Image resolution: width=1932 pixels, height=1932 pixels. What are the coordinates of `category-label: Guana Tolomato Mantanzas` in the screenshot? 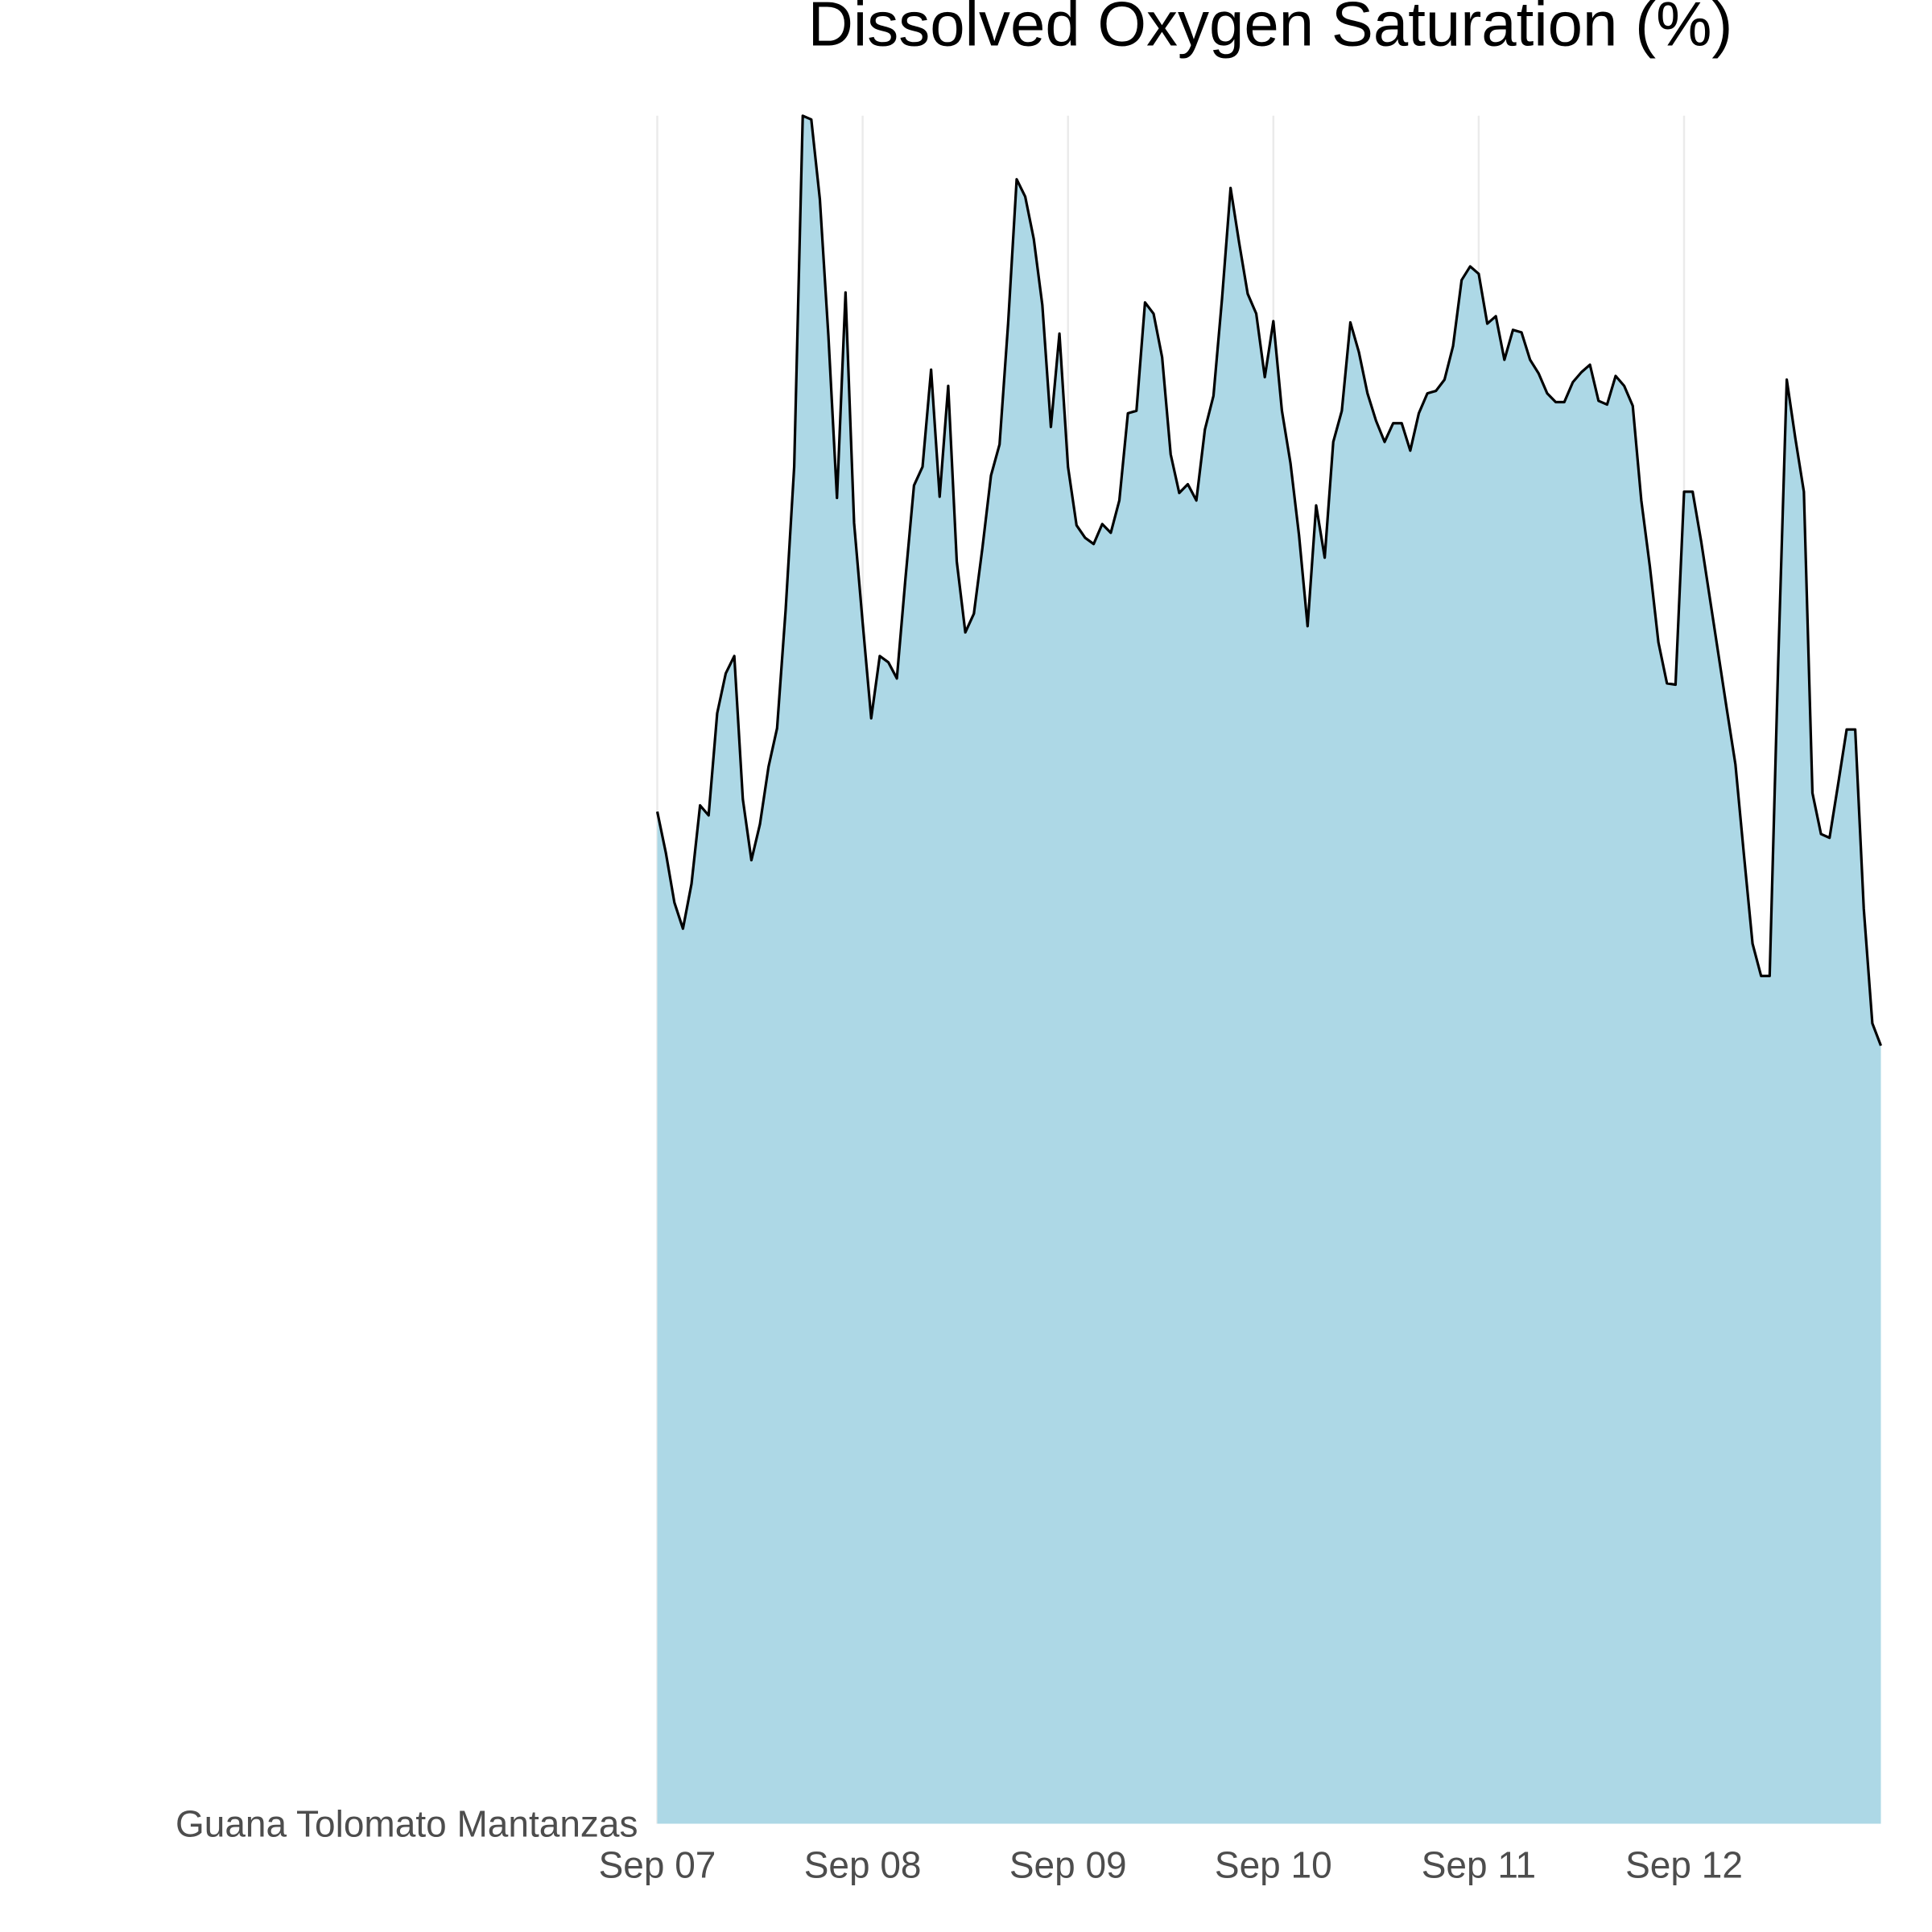 It's located at (406, 1824).